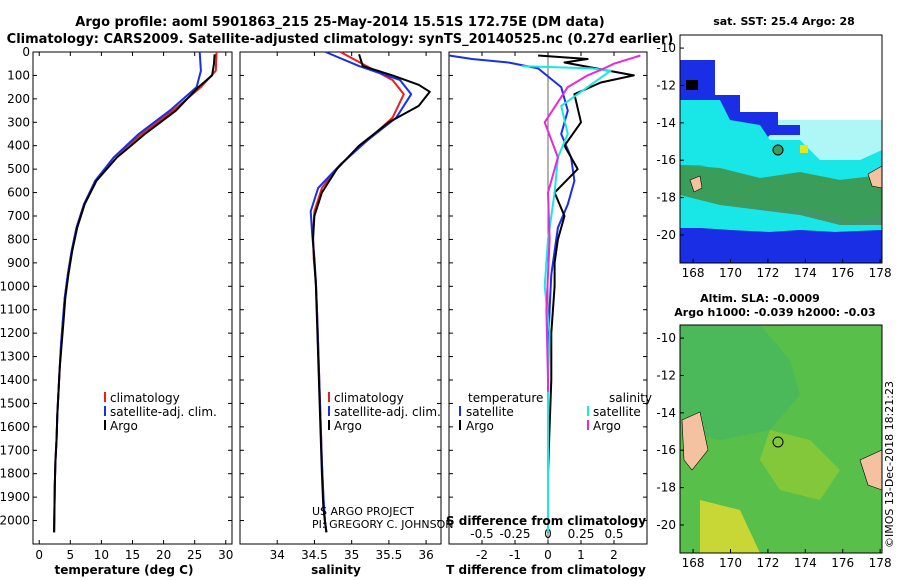 The image size is (900, 580). What do you see at coordinates (460, 425) in the screenshot?
I see `legend-swatch-t-argo` at bounding box center [460, 425].